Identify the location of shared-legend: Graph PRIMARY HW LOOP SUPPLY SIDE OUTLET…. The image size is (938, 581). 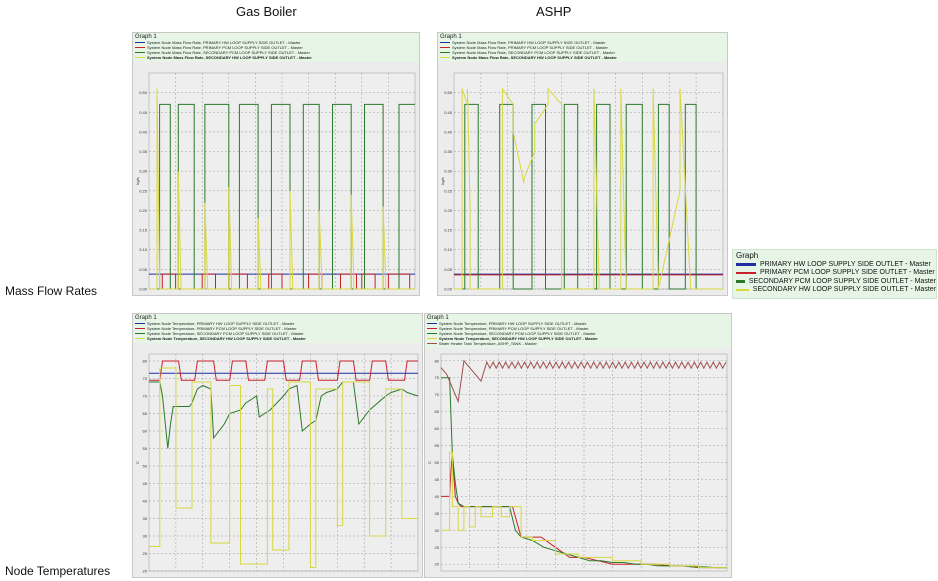
(834, 274).